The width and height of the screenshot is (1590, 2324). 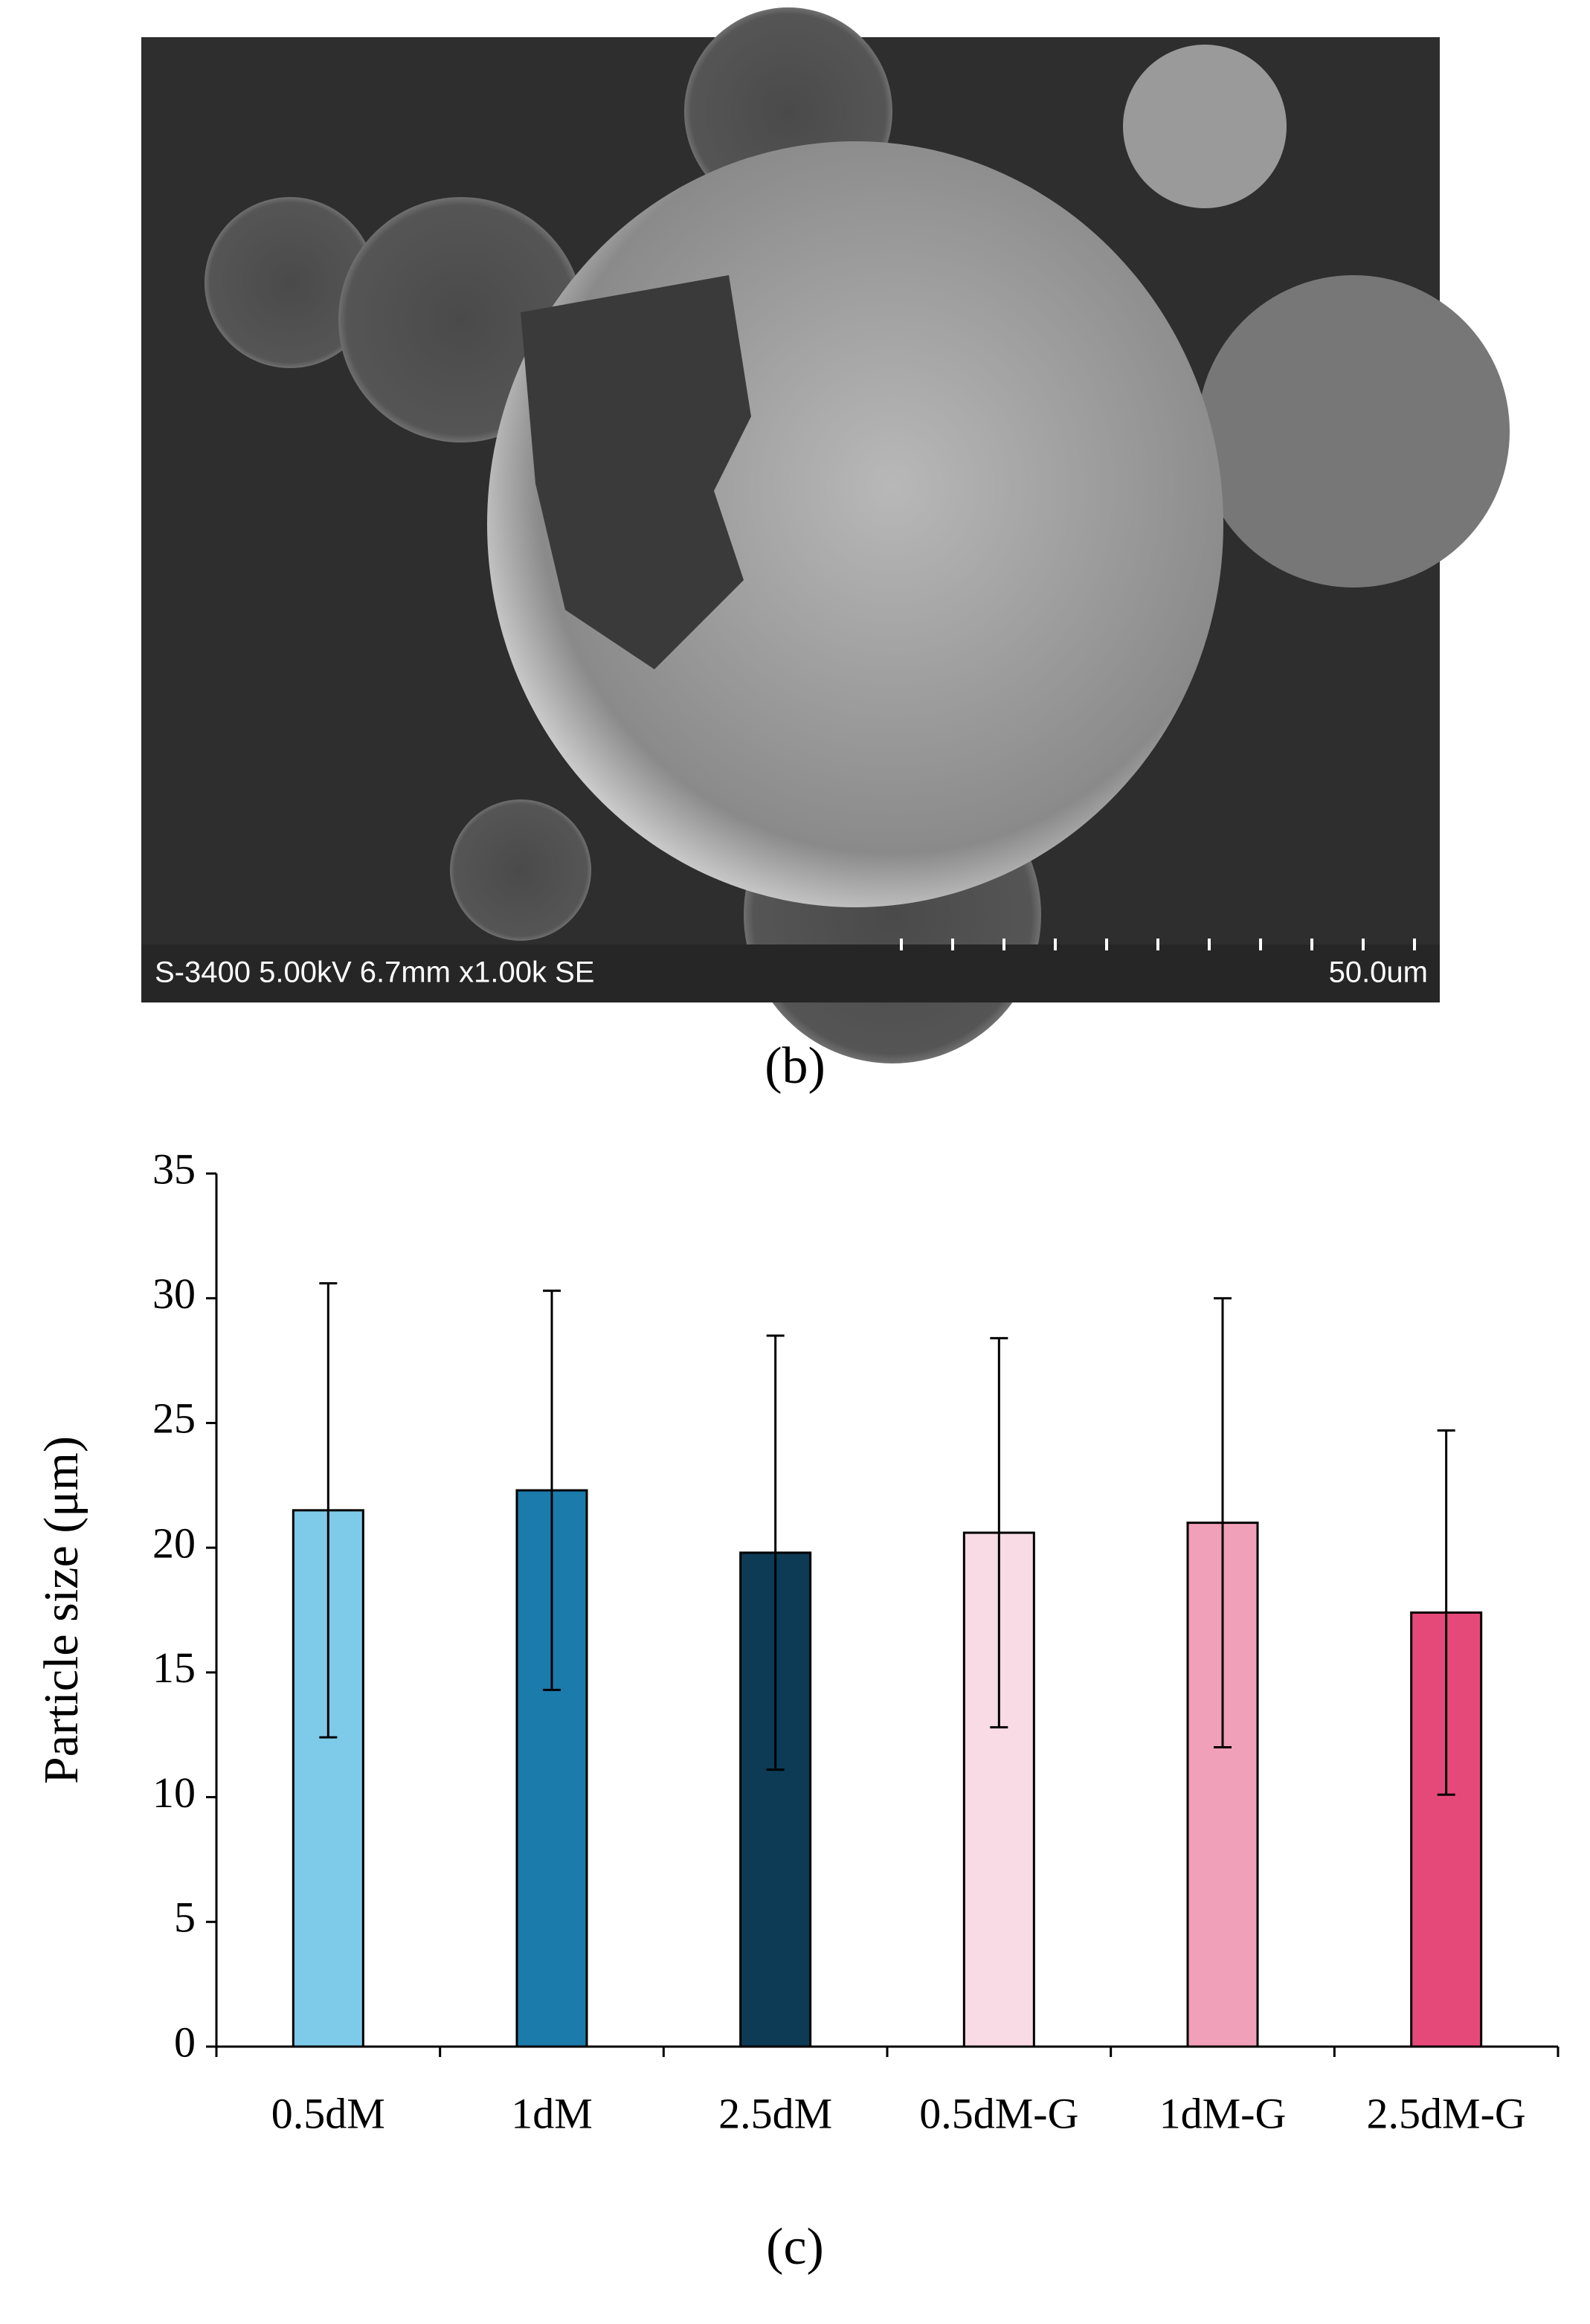 I want to click on y-tick-label: 30, so click(x=174, y=1293).